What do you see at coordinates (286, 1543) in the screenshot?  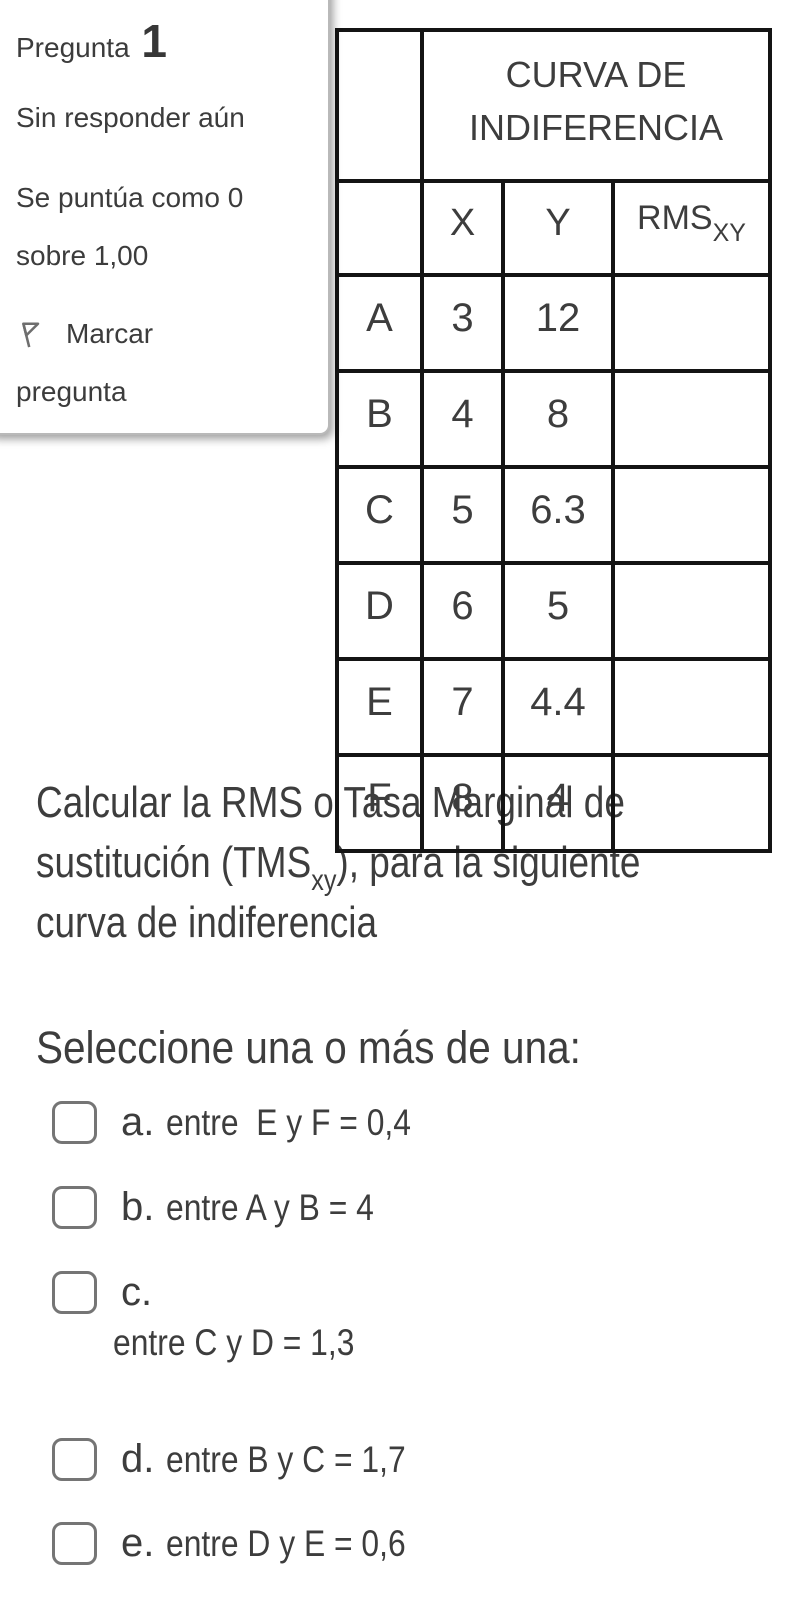 I see `option-e-text: entre D y E = 0,6` at bounding box center [286, 1543].